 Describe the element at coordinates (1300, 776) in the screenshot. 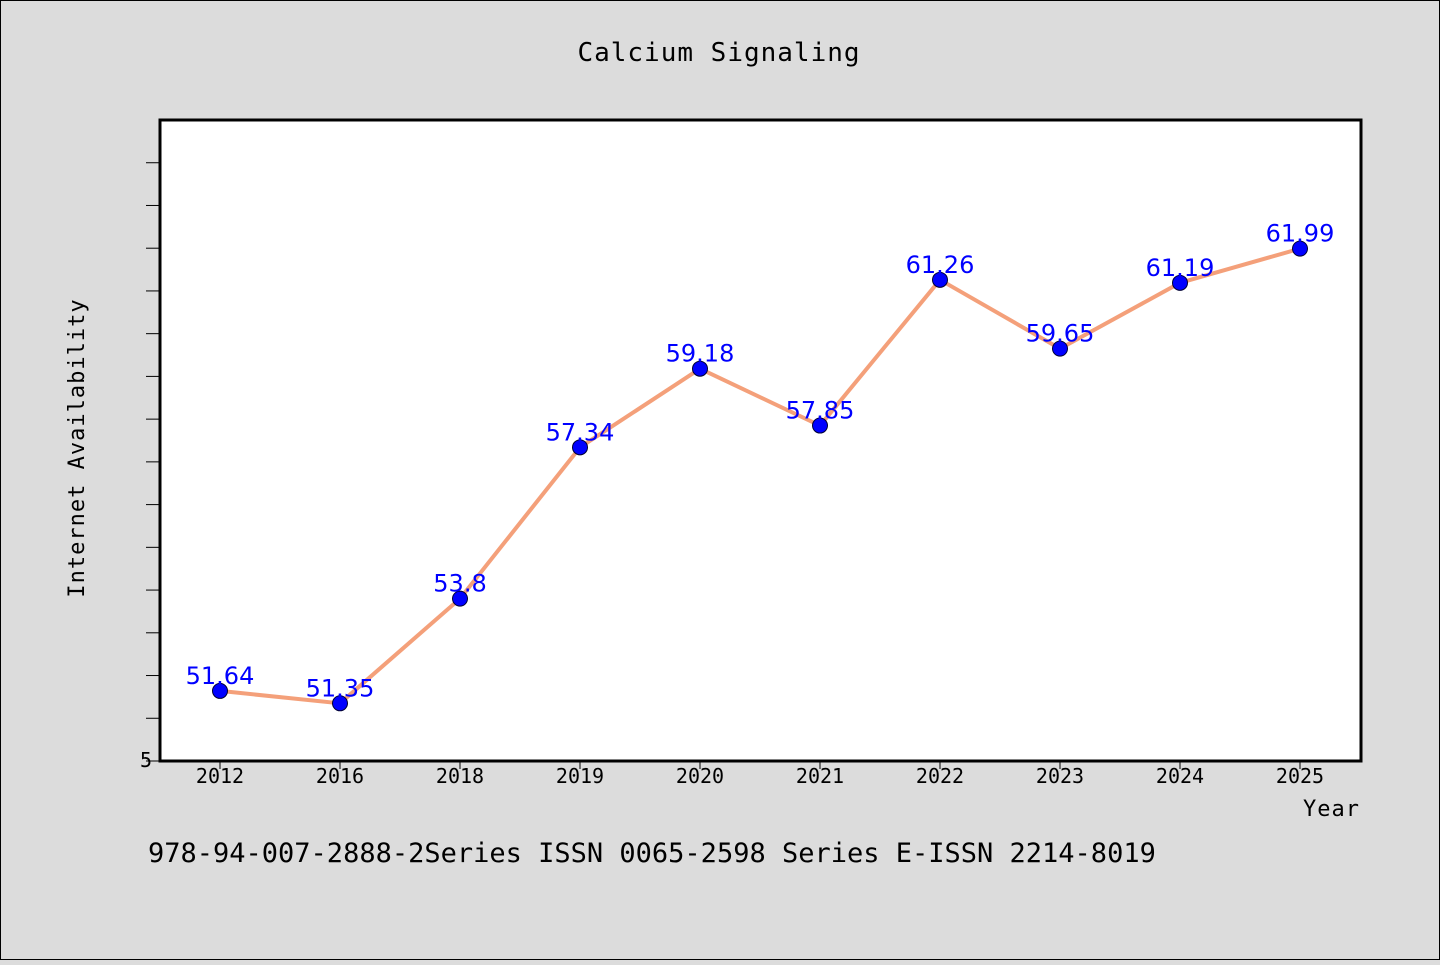

I see `x-tick-label: 2025` at that location.